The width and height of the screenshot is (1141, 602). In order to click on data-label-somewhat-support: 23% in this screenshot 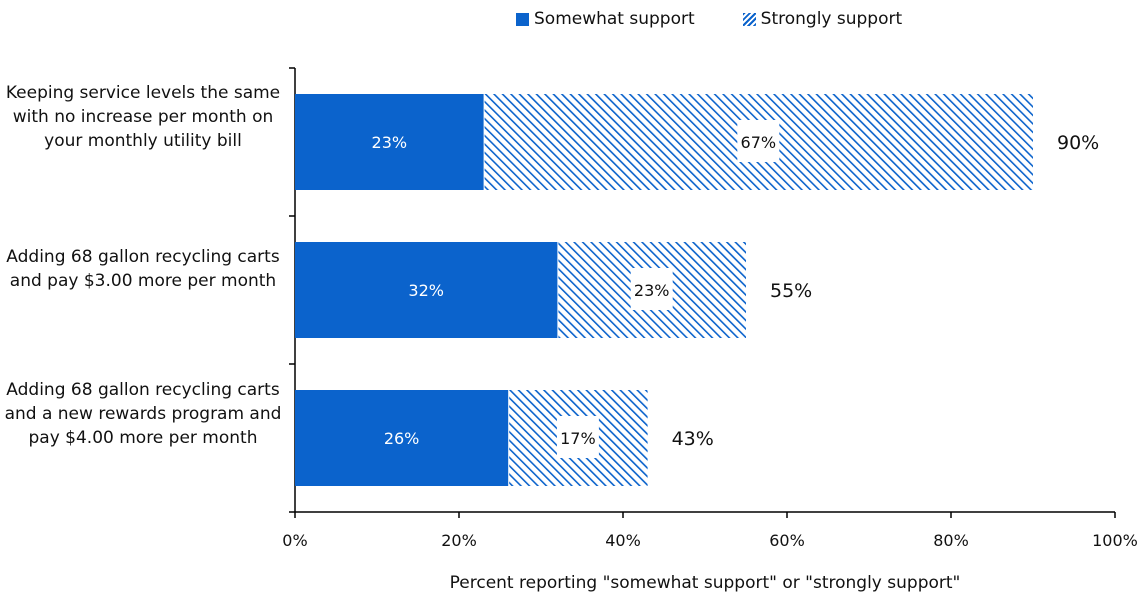, I will do `click(390, 142)`.